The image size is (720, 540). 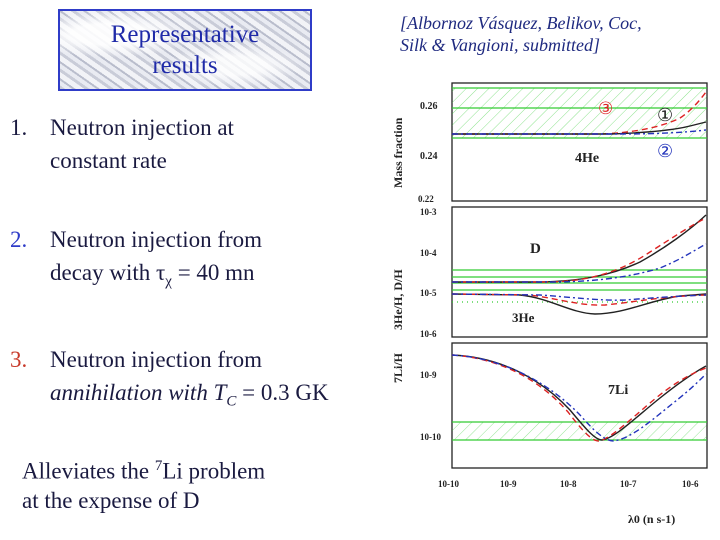 What do you see at coordinates (428, 212) in the screenshot?
I see `dhe3-ytick-1: 10-3` at bounding box center [428, 212].